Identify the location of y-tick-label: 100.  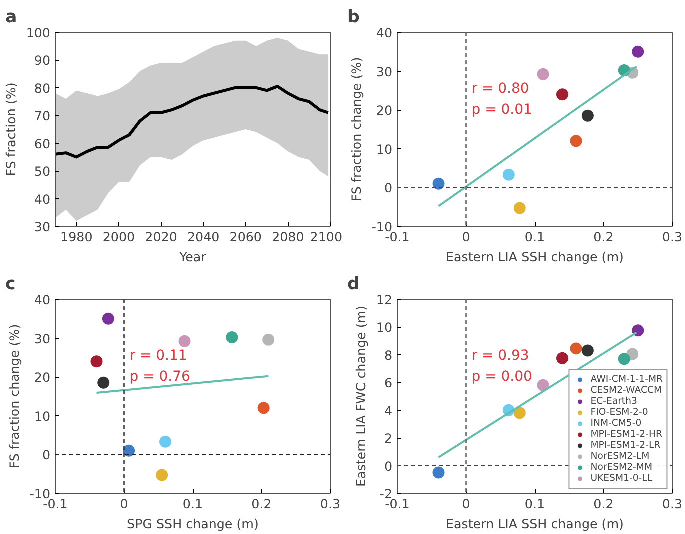
(38, 33).